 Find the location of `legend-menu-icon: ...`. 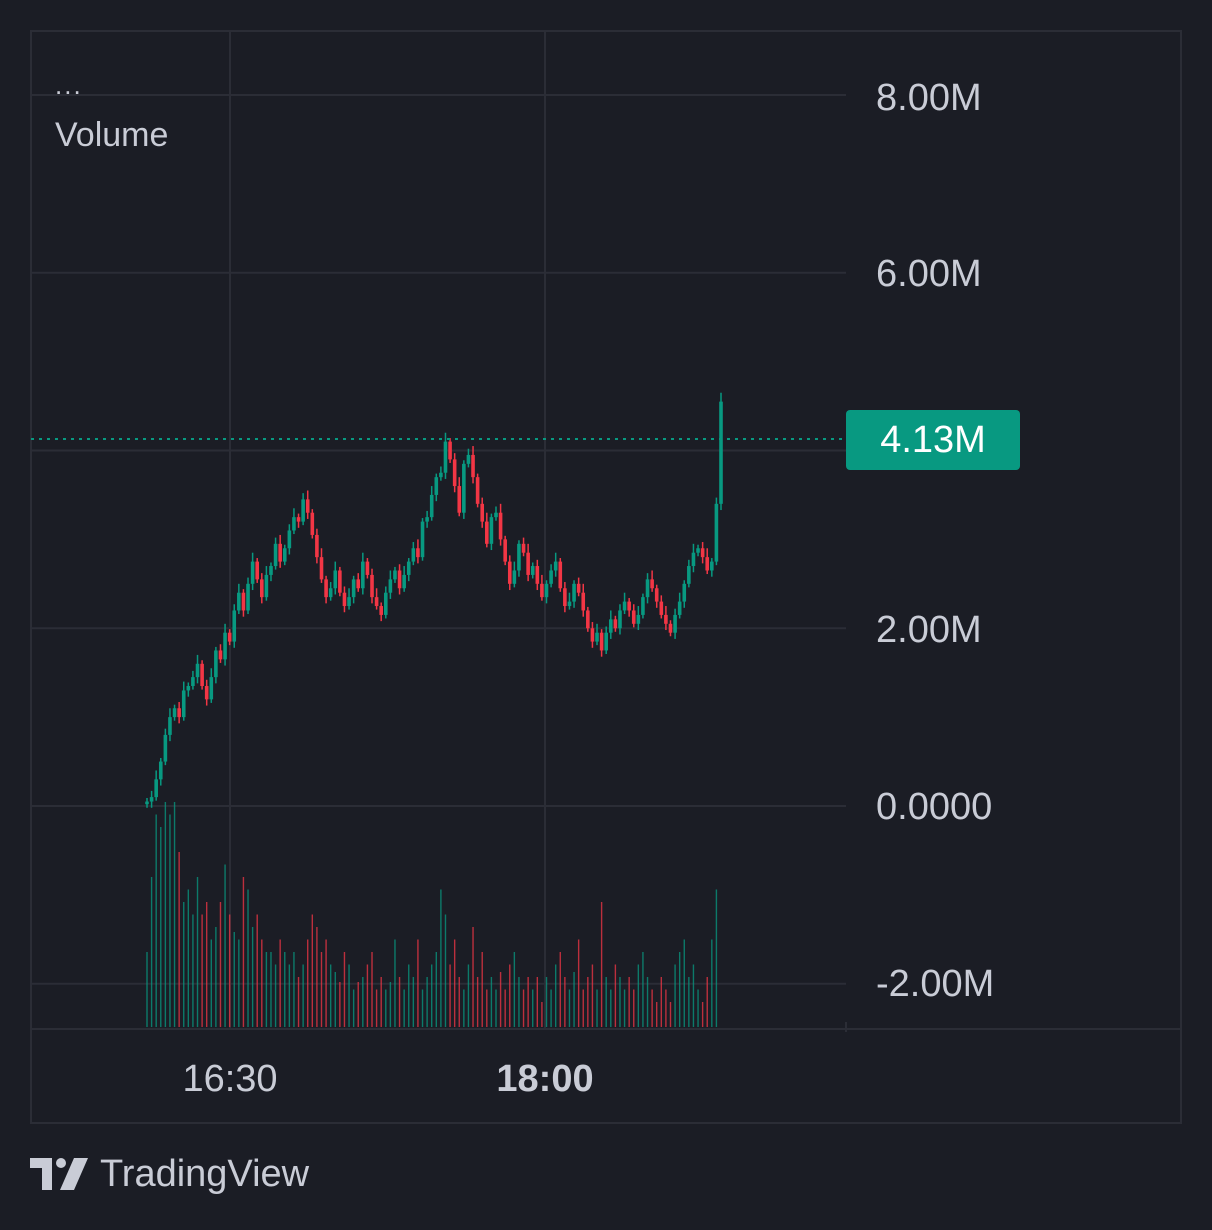

legend-menu-icon: ... is located at coordinates (69, 85).